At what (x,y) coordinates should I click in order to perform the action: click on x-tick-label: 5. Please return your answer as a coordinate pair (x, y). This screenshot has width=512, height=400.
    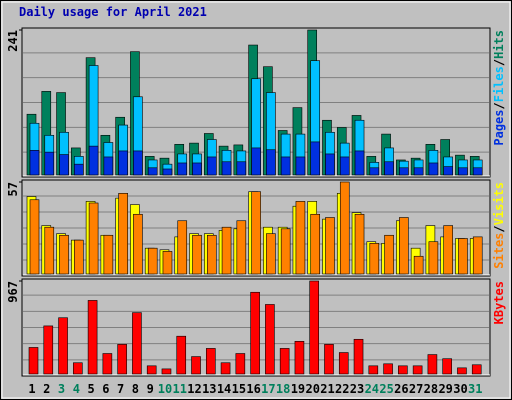
    Looking at the image, I should click on (90, 389).